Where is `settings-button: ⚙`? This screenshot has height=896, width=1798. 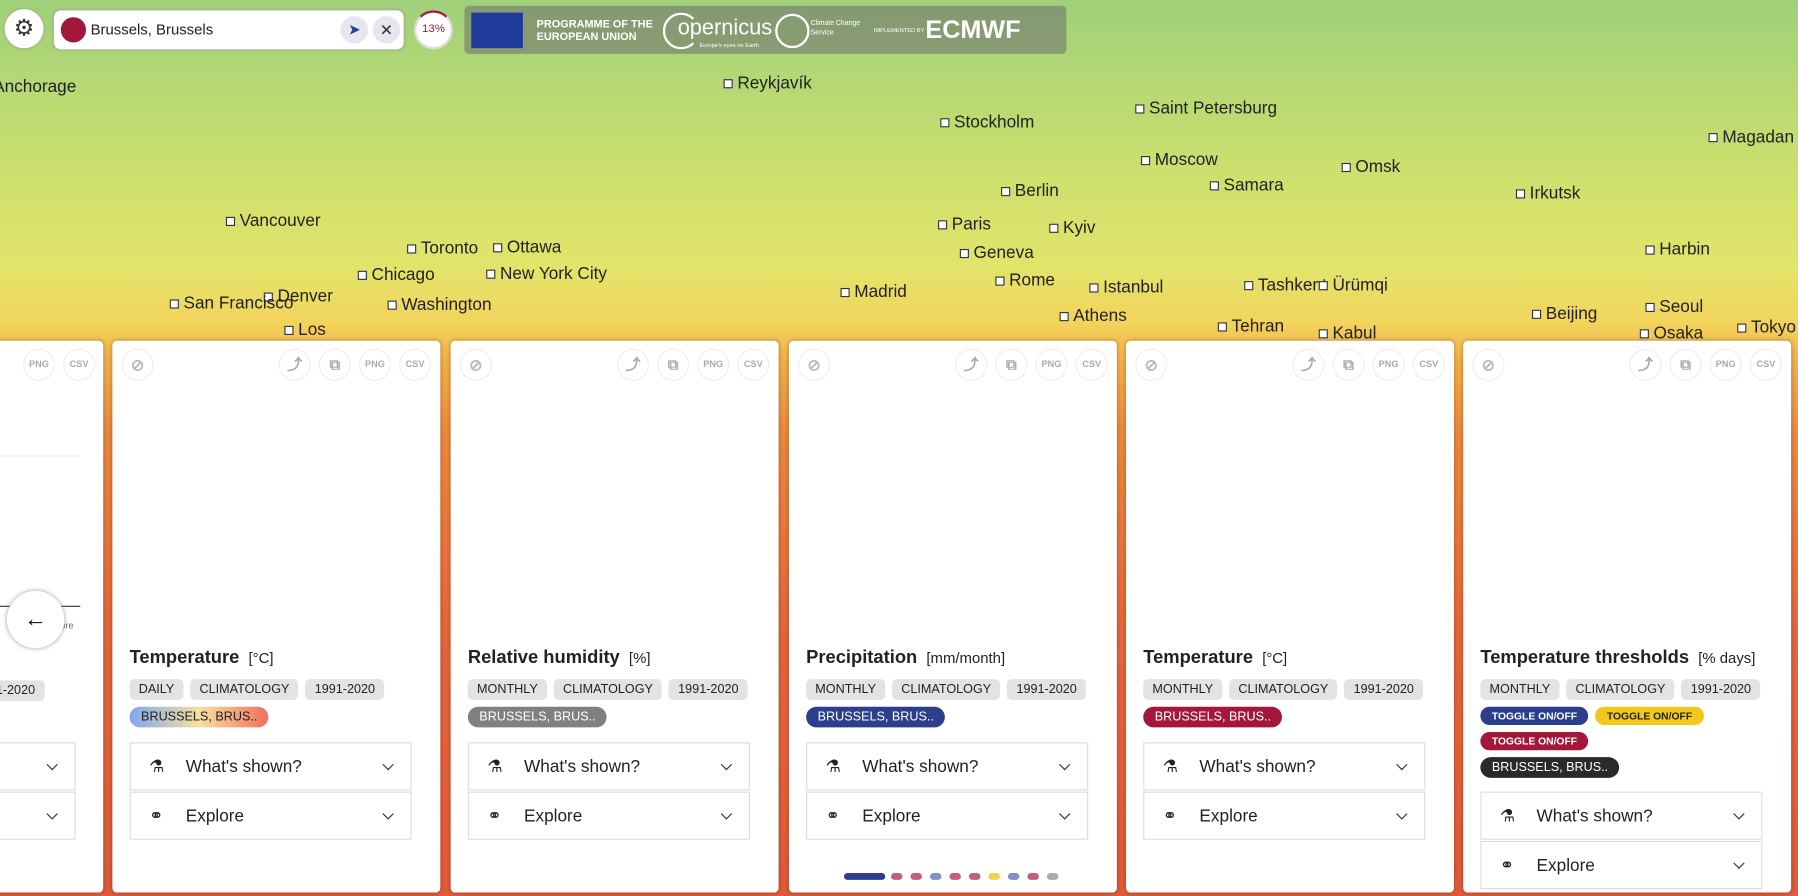
settings-button: ⚙ is located at coordinates (24, 29).